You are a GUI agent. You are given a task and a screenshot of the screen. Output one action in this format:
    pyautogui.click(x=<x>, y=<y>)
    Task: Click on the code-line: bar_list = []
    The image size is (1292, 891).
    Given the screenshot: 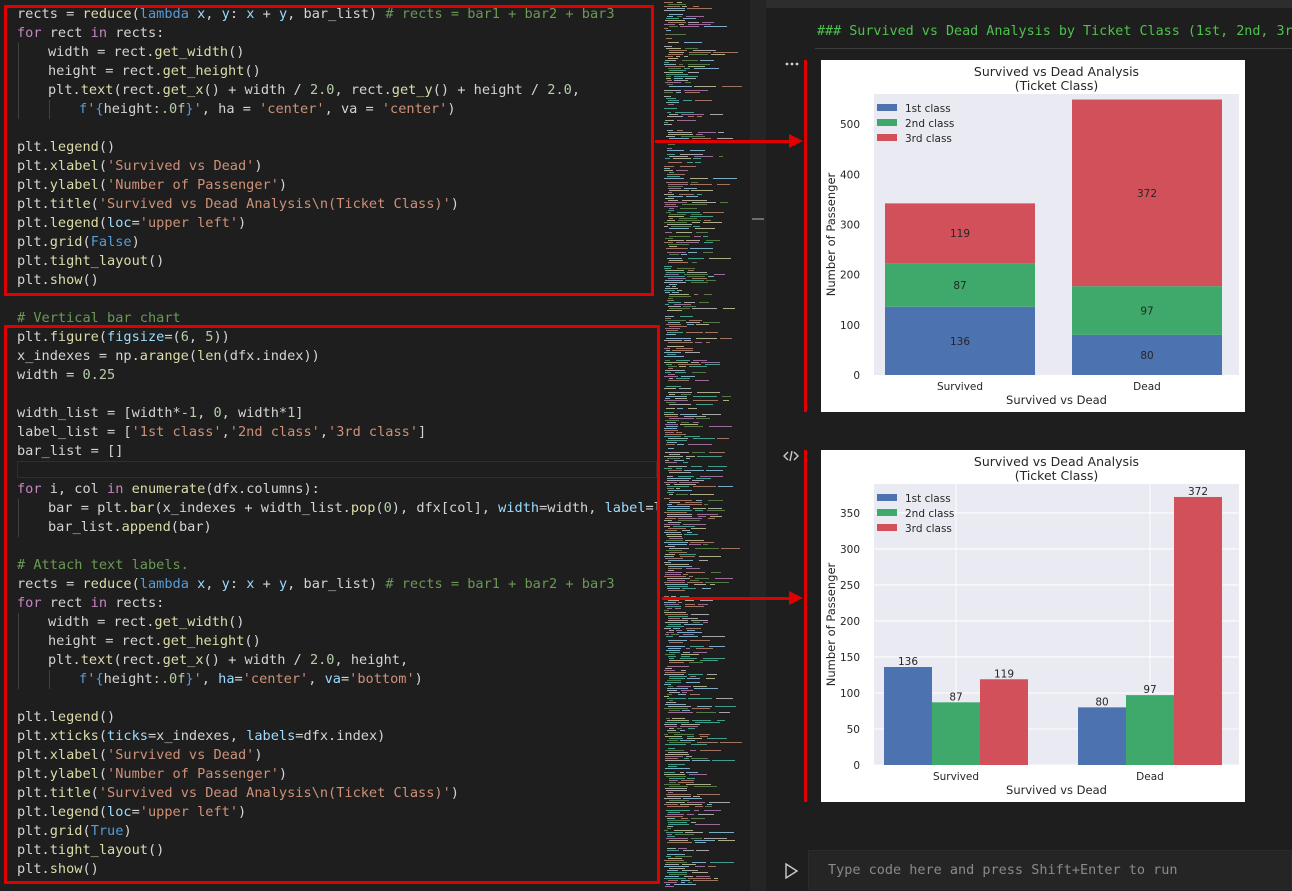 What is the action you would take?
    pyautogui.click(x=70, y=451)
    